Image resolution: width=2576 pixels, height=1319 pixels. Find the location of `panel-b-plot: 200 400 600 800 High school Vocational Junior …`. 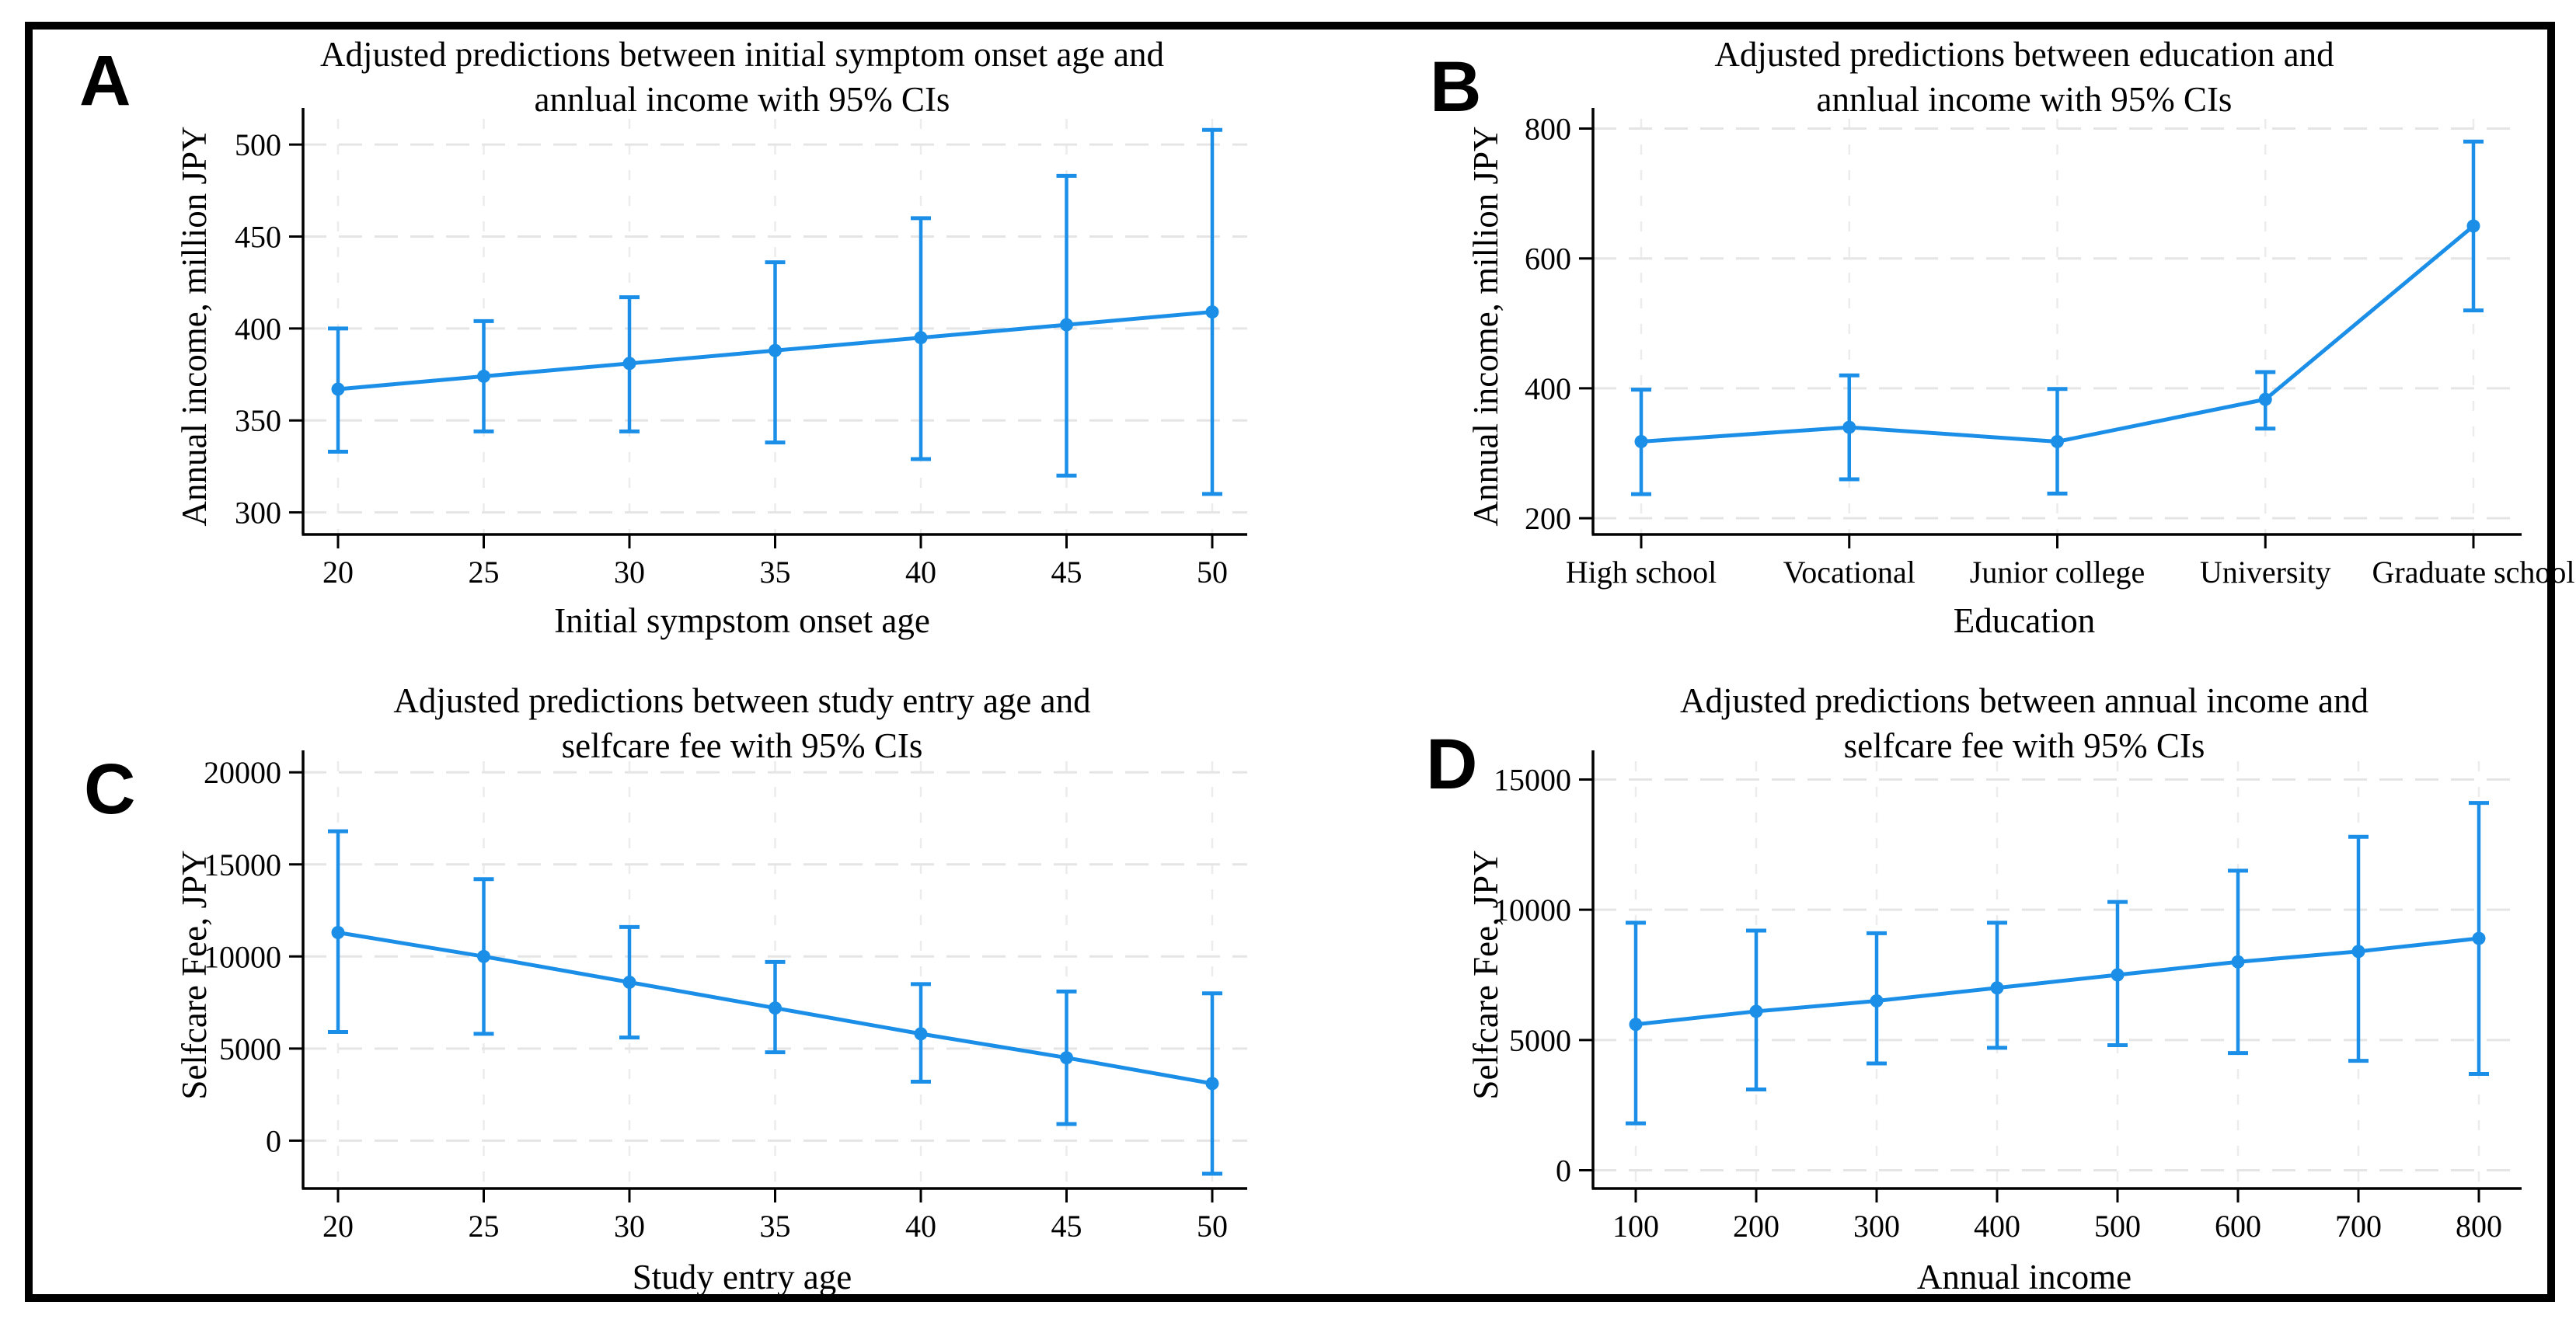

panel-b-plot: 200 400 600 800 High school Vocational Junior … is located at coordinates (2050, 349).